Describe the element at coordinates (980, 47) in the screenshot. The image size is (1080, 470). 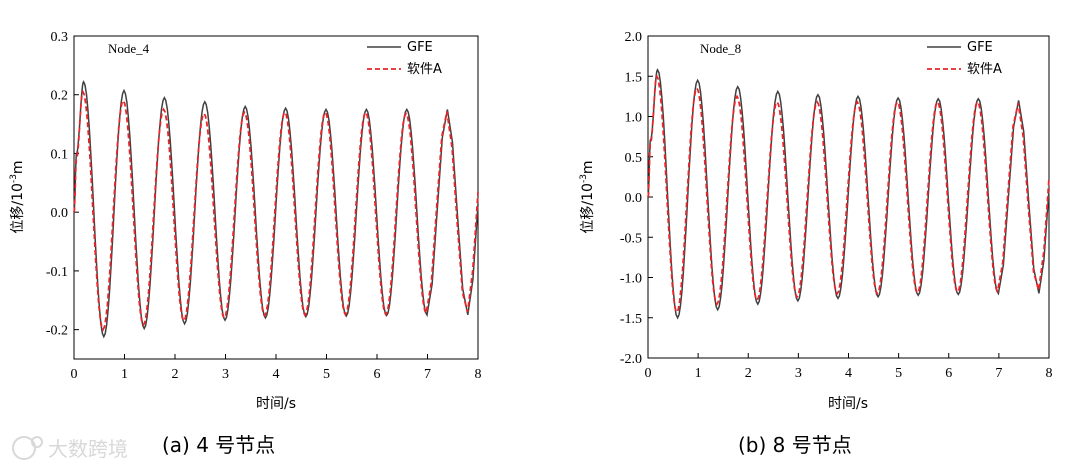
I see `legend-gfe-label-b: GFE` at that location.